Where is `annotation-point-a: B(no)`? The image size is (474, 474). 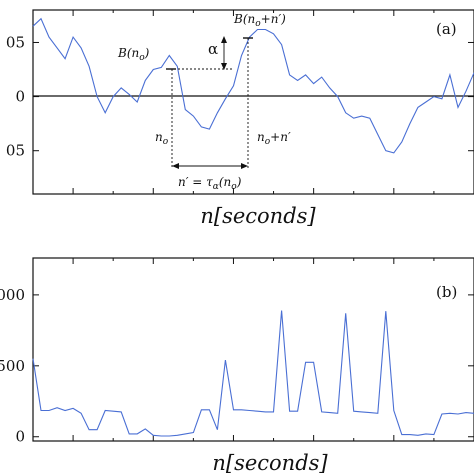
annotation-point-a: B(no) is located at coordinates (133, 54).